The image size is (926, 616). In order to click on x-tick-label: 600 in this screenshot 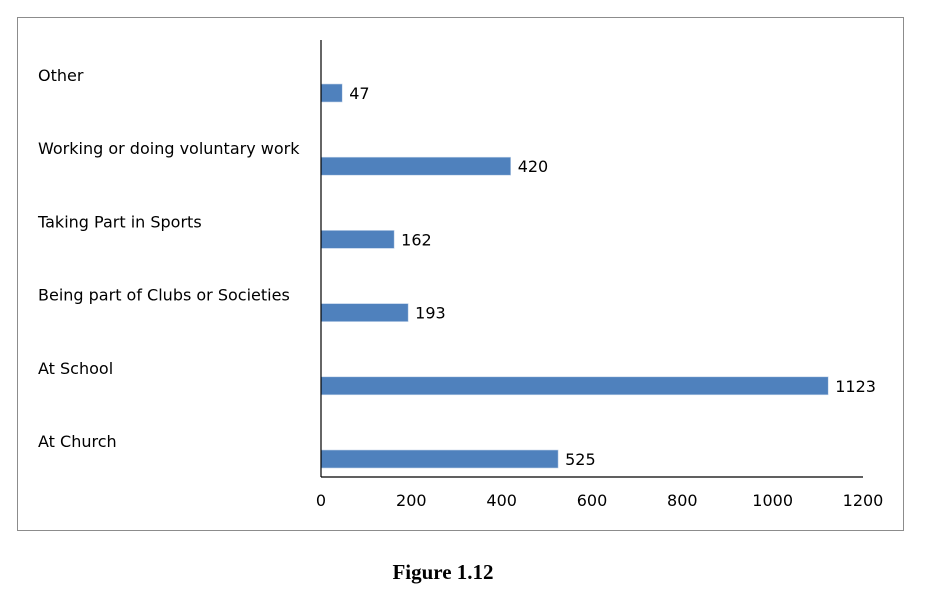, I will do `click(592, 500)`.